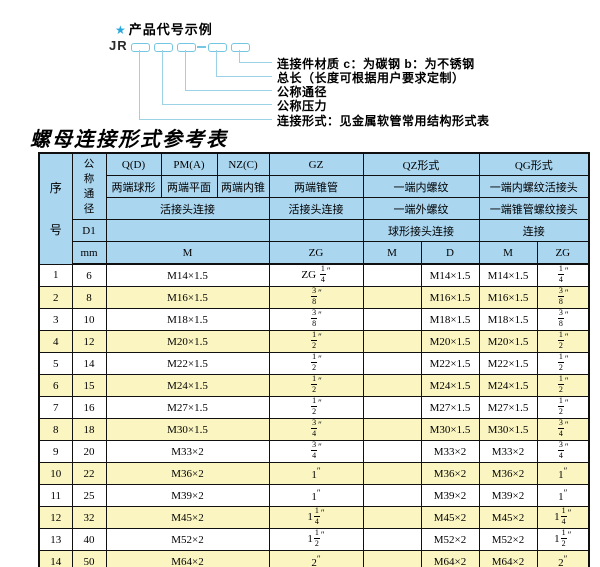  I want to click on cell-no: 1, so click(55, 275).